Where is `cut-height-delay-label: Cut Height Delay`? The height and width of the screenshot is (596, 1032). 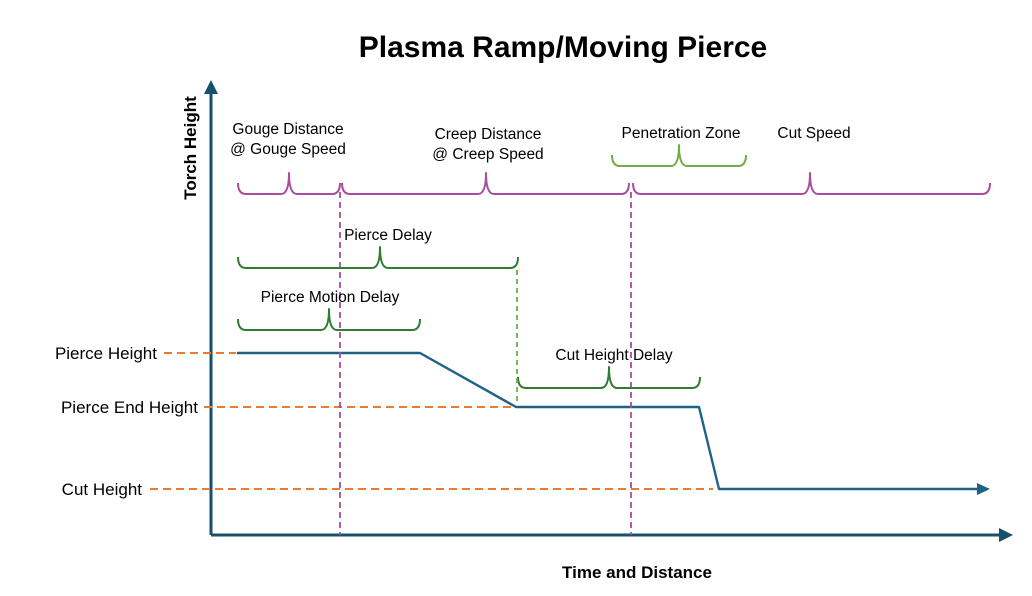 cut-height-delay-label: Cut Height Delay is located at coordinates (613, 355).